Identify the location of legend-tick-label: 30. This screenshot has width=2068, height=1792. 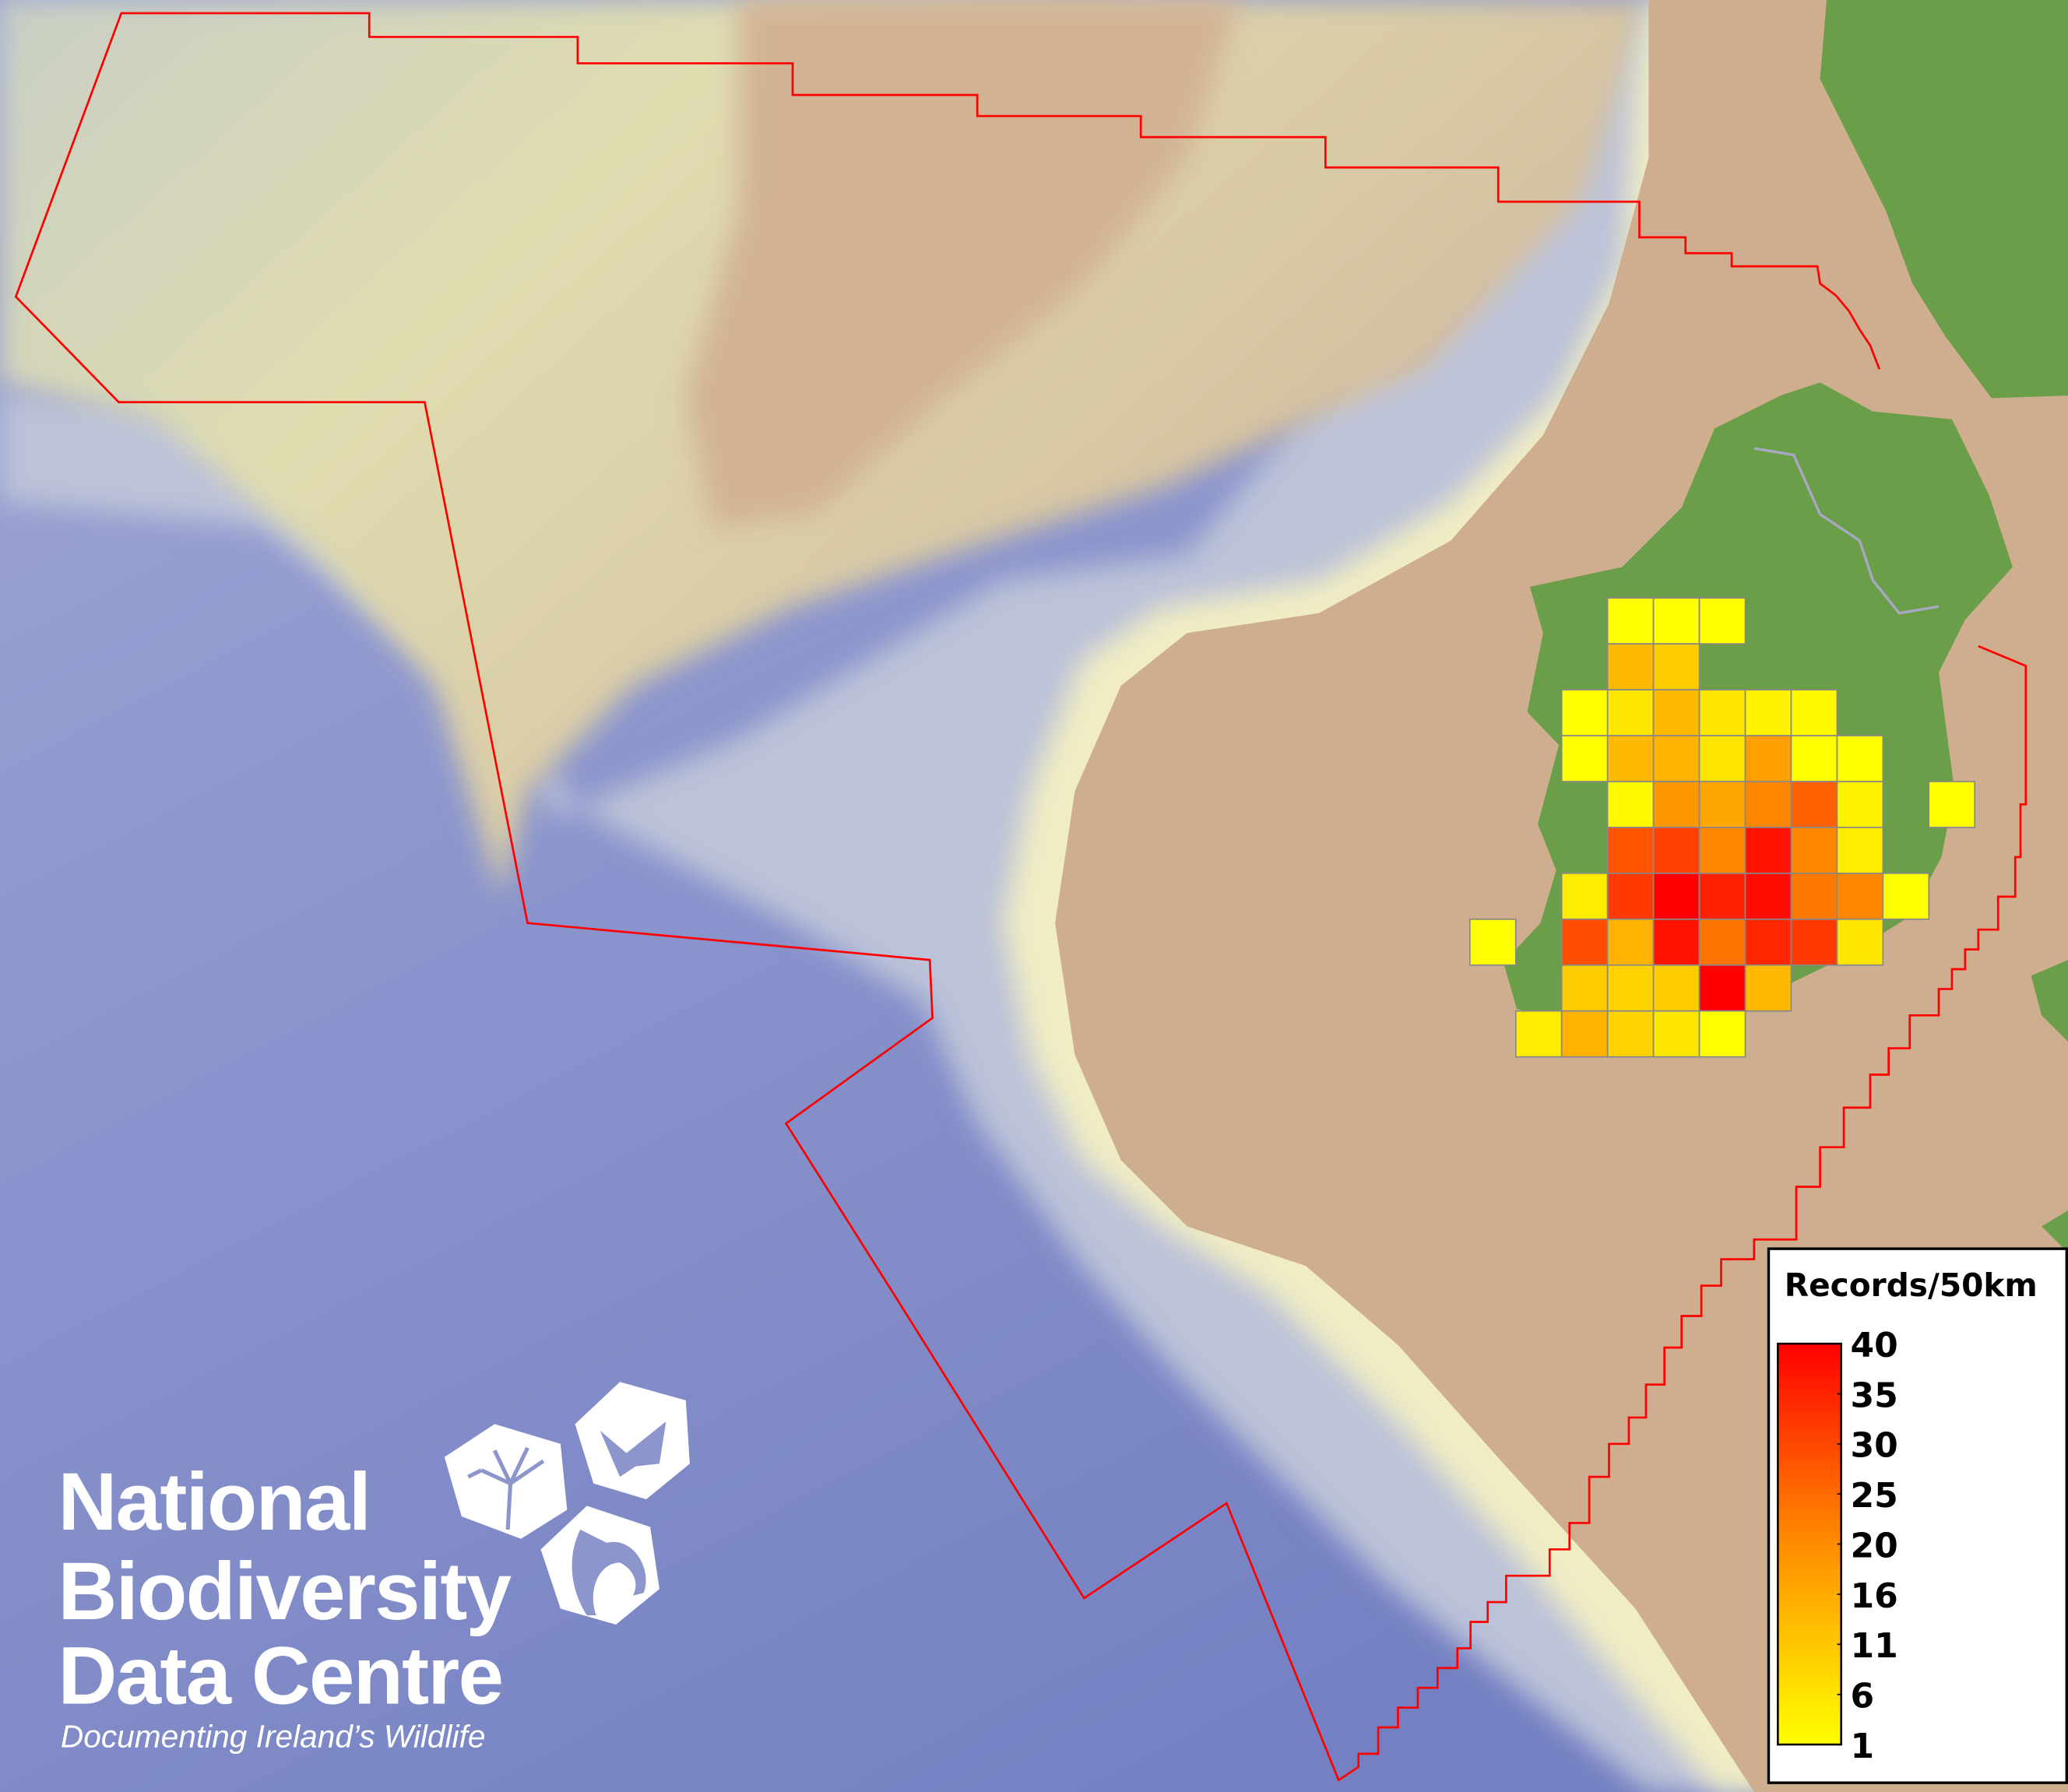
(1875, 1446).